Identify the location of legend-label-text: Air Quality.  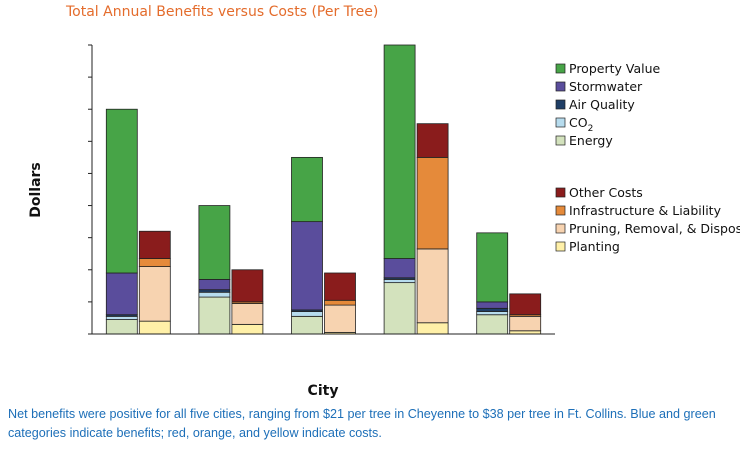
(602, 104).